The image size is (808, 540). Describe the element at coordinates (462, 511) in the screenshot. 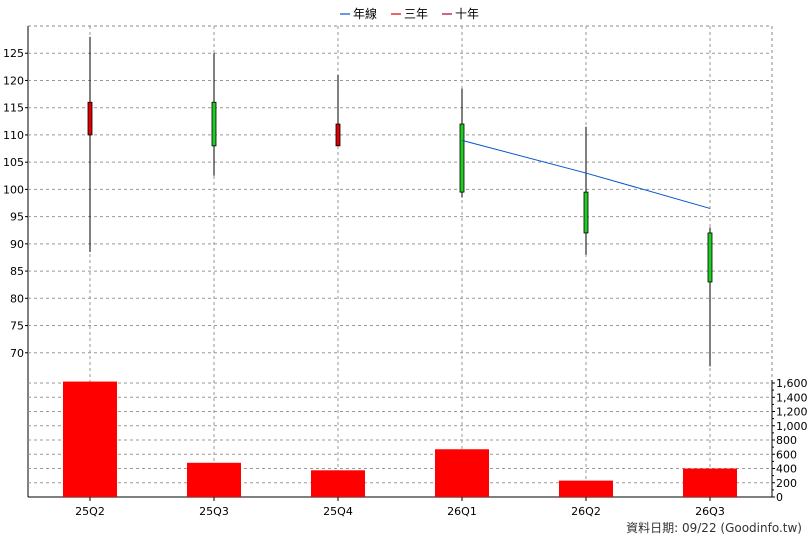

I see `x-tick-label-26Q1: 26Q1` at that location.